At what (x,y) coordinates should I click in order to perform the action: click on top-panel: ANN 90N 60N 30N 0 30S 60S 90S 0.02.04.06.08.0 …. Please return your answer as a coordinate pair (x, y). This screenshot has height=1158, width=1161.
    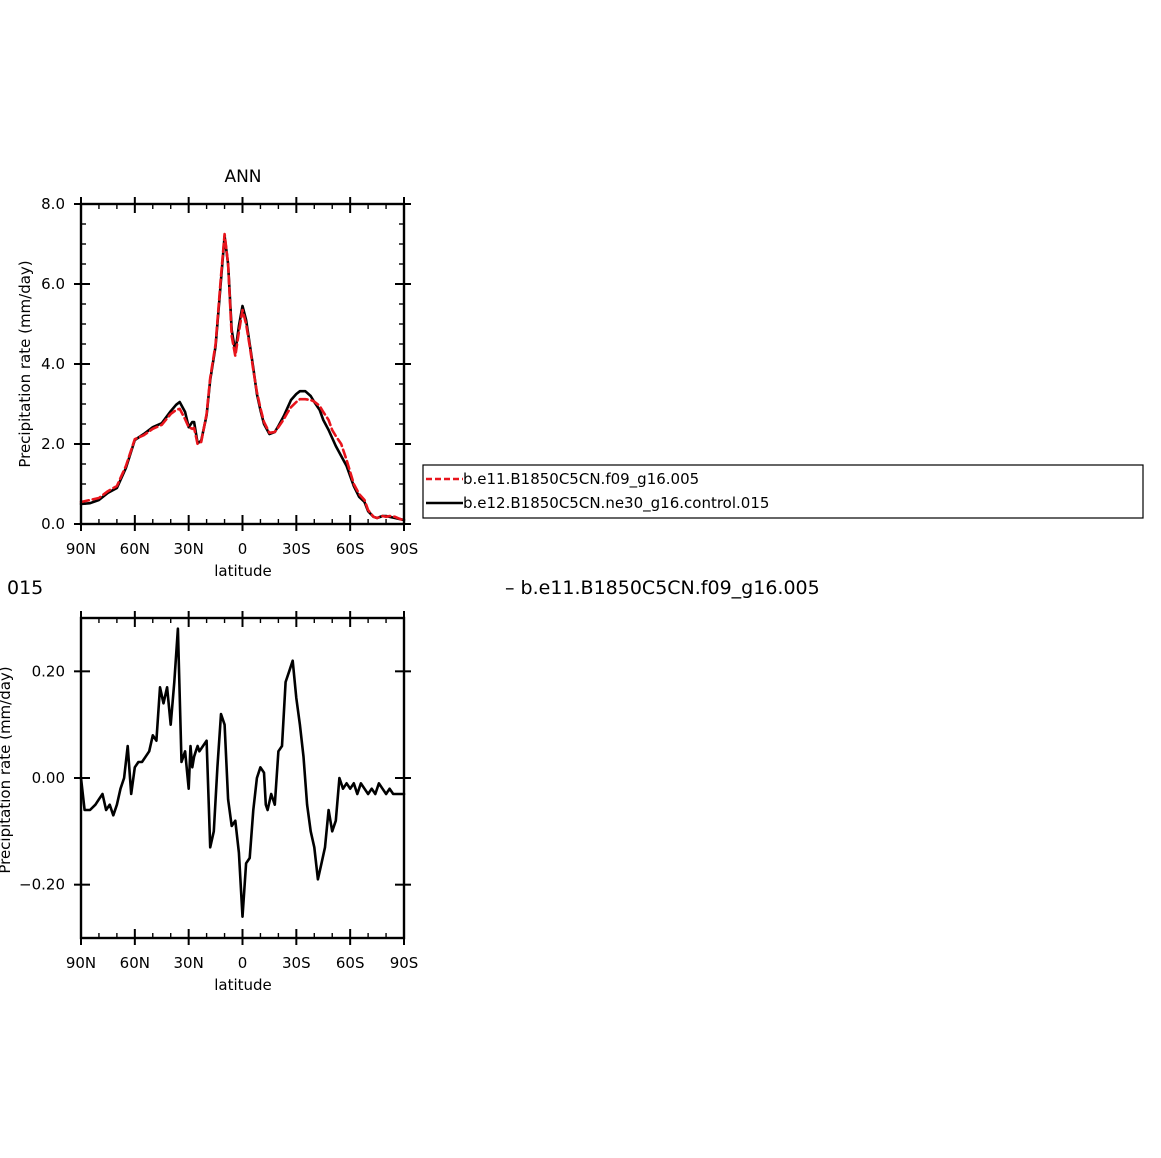
    Looking at the image, I should click on (217, 373).